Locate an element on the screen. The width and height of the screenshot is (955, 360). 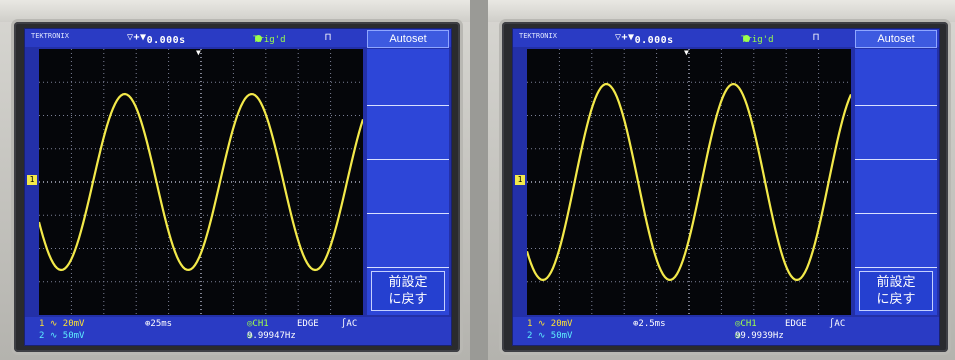
right-coupling: ∫AC is located at coordinates (837, 324).